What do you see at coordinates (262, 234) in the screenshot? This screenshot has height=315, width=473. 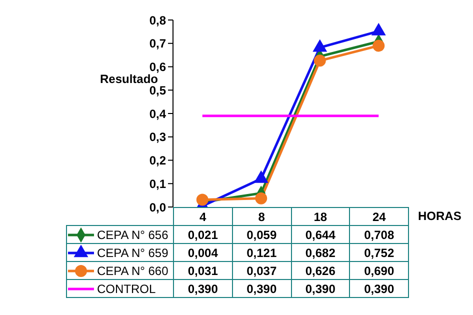 I see `data-label: 0,059` at bounding box center [262, 234].